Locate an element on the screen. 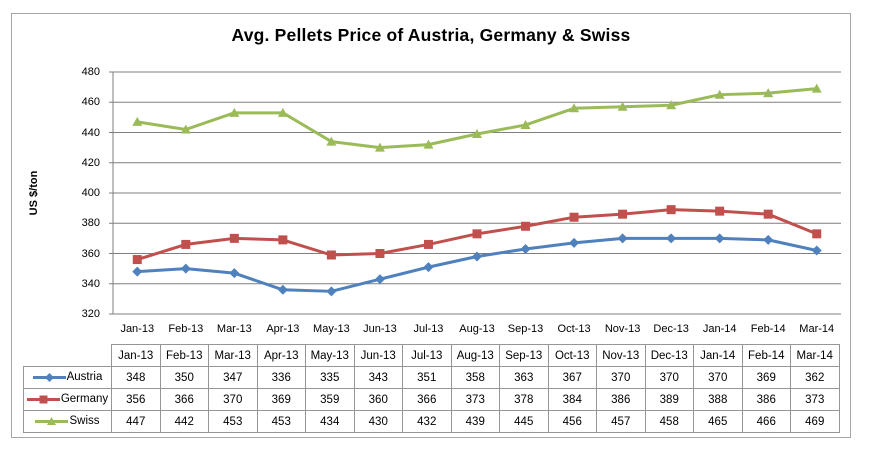  y-tick-label: 460 is located at coordinates (90, 102).